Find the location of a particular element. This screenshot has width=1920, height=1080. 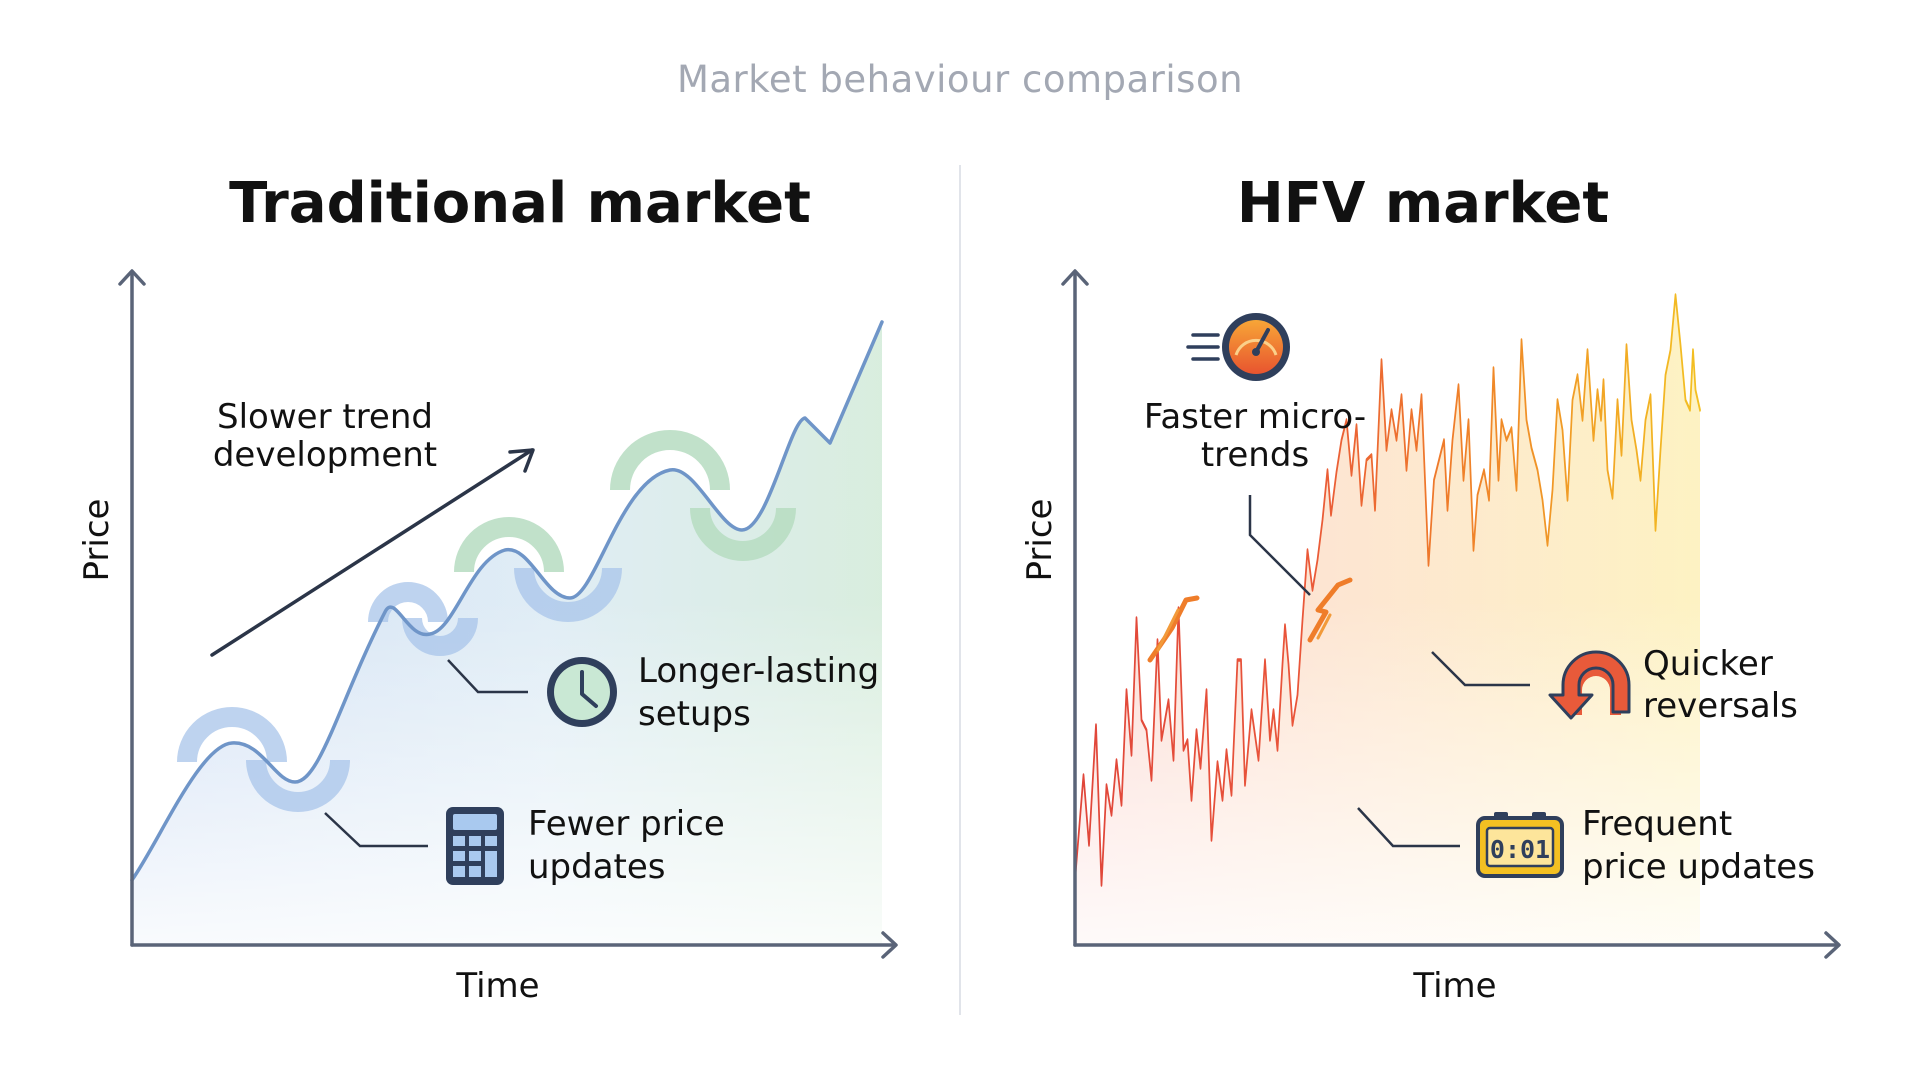

annotation-reversals-line2: reversals is located at coordinates (1720, 706).